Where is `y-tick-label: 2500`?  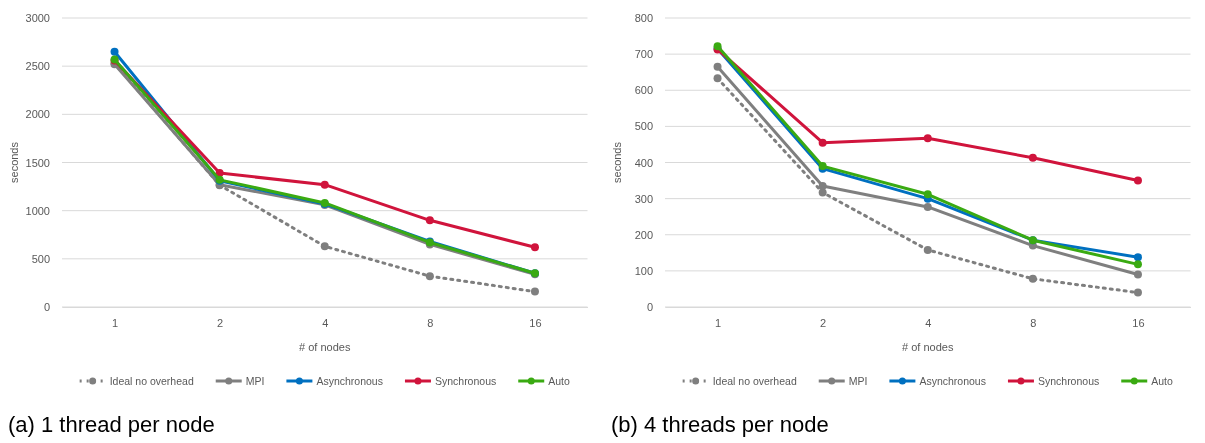
y-tick-label: 2500 is located at coordinates (37, 66).